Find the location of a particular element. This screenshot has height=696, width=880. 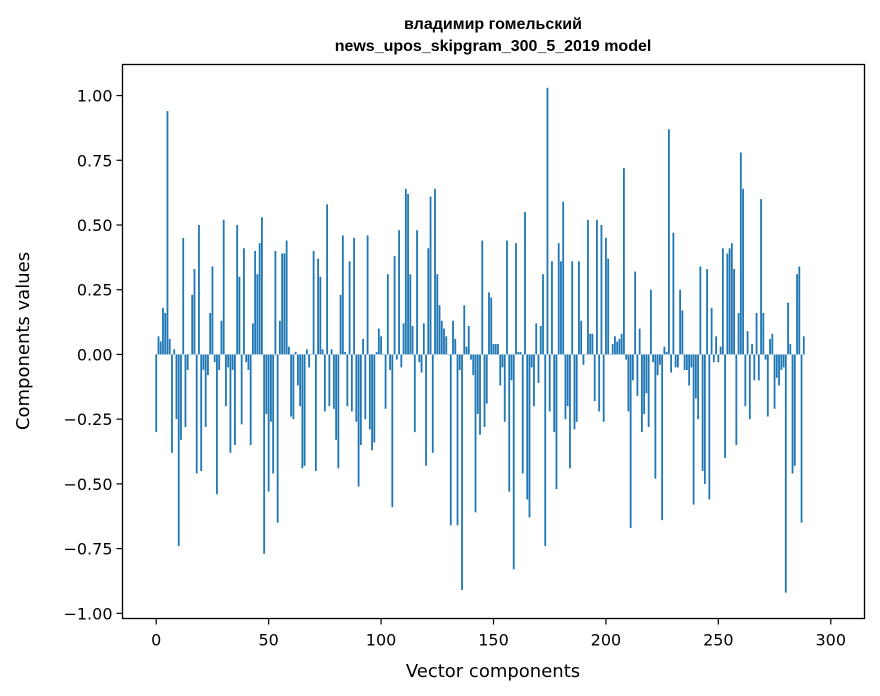

x-tick-label: 100 is located at coordinates (381, 640).